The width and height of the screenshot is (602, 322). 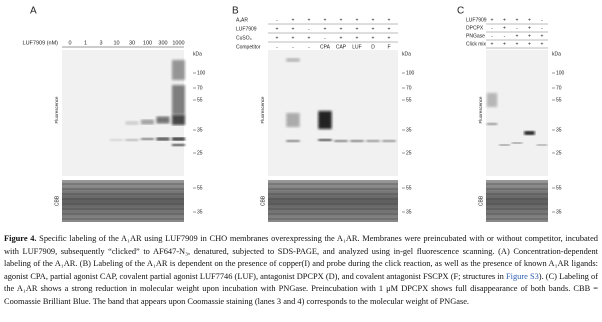 What do you see at coordinates (388, 47) in the screenshot?
I see `lane-value: F` at bounding box center [388, 47].